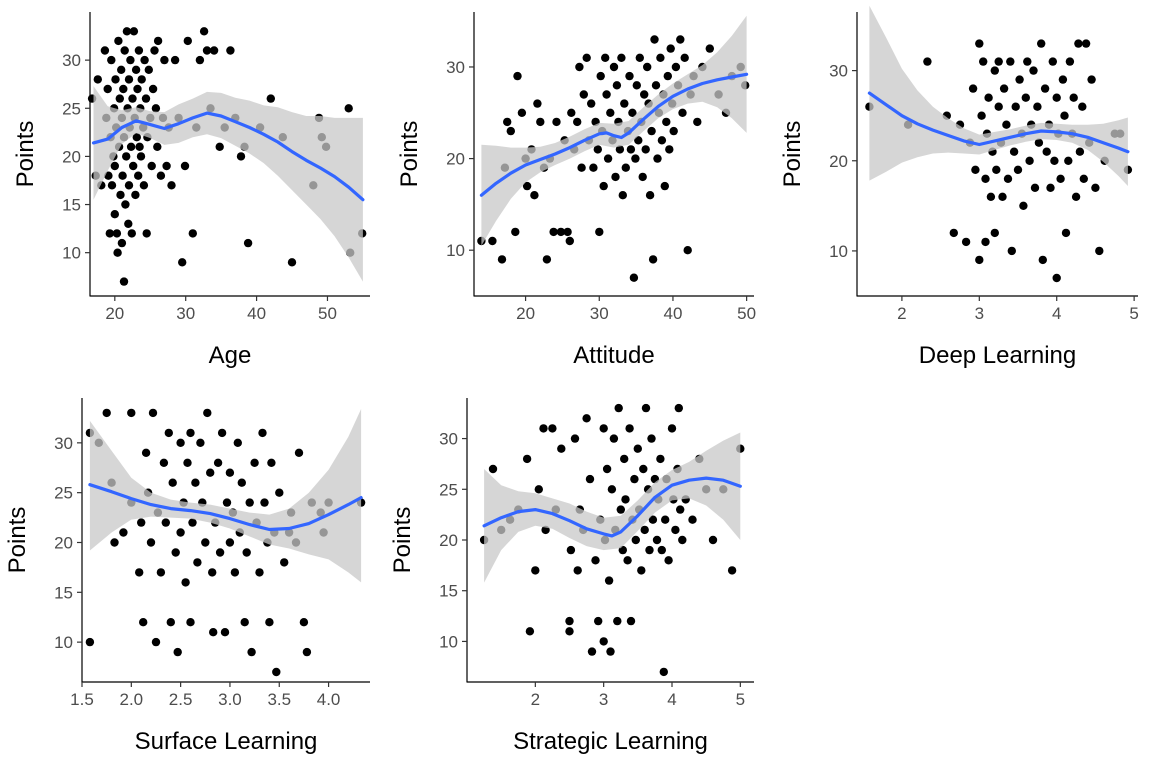  What do you see at coordinates (746, 313) in the screenshot?
I see `x-tick-label: 50` at bounding box center [746, 313].